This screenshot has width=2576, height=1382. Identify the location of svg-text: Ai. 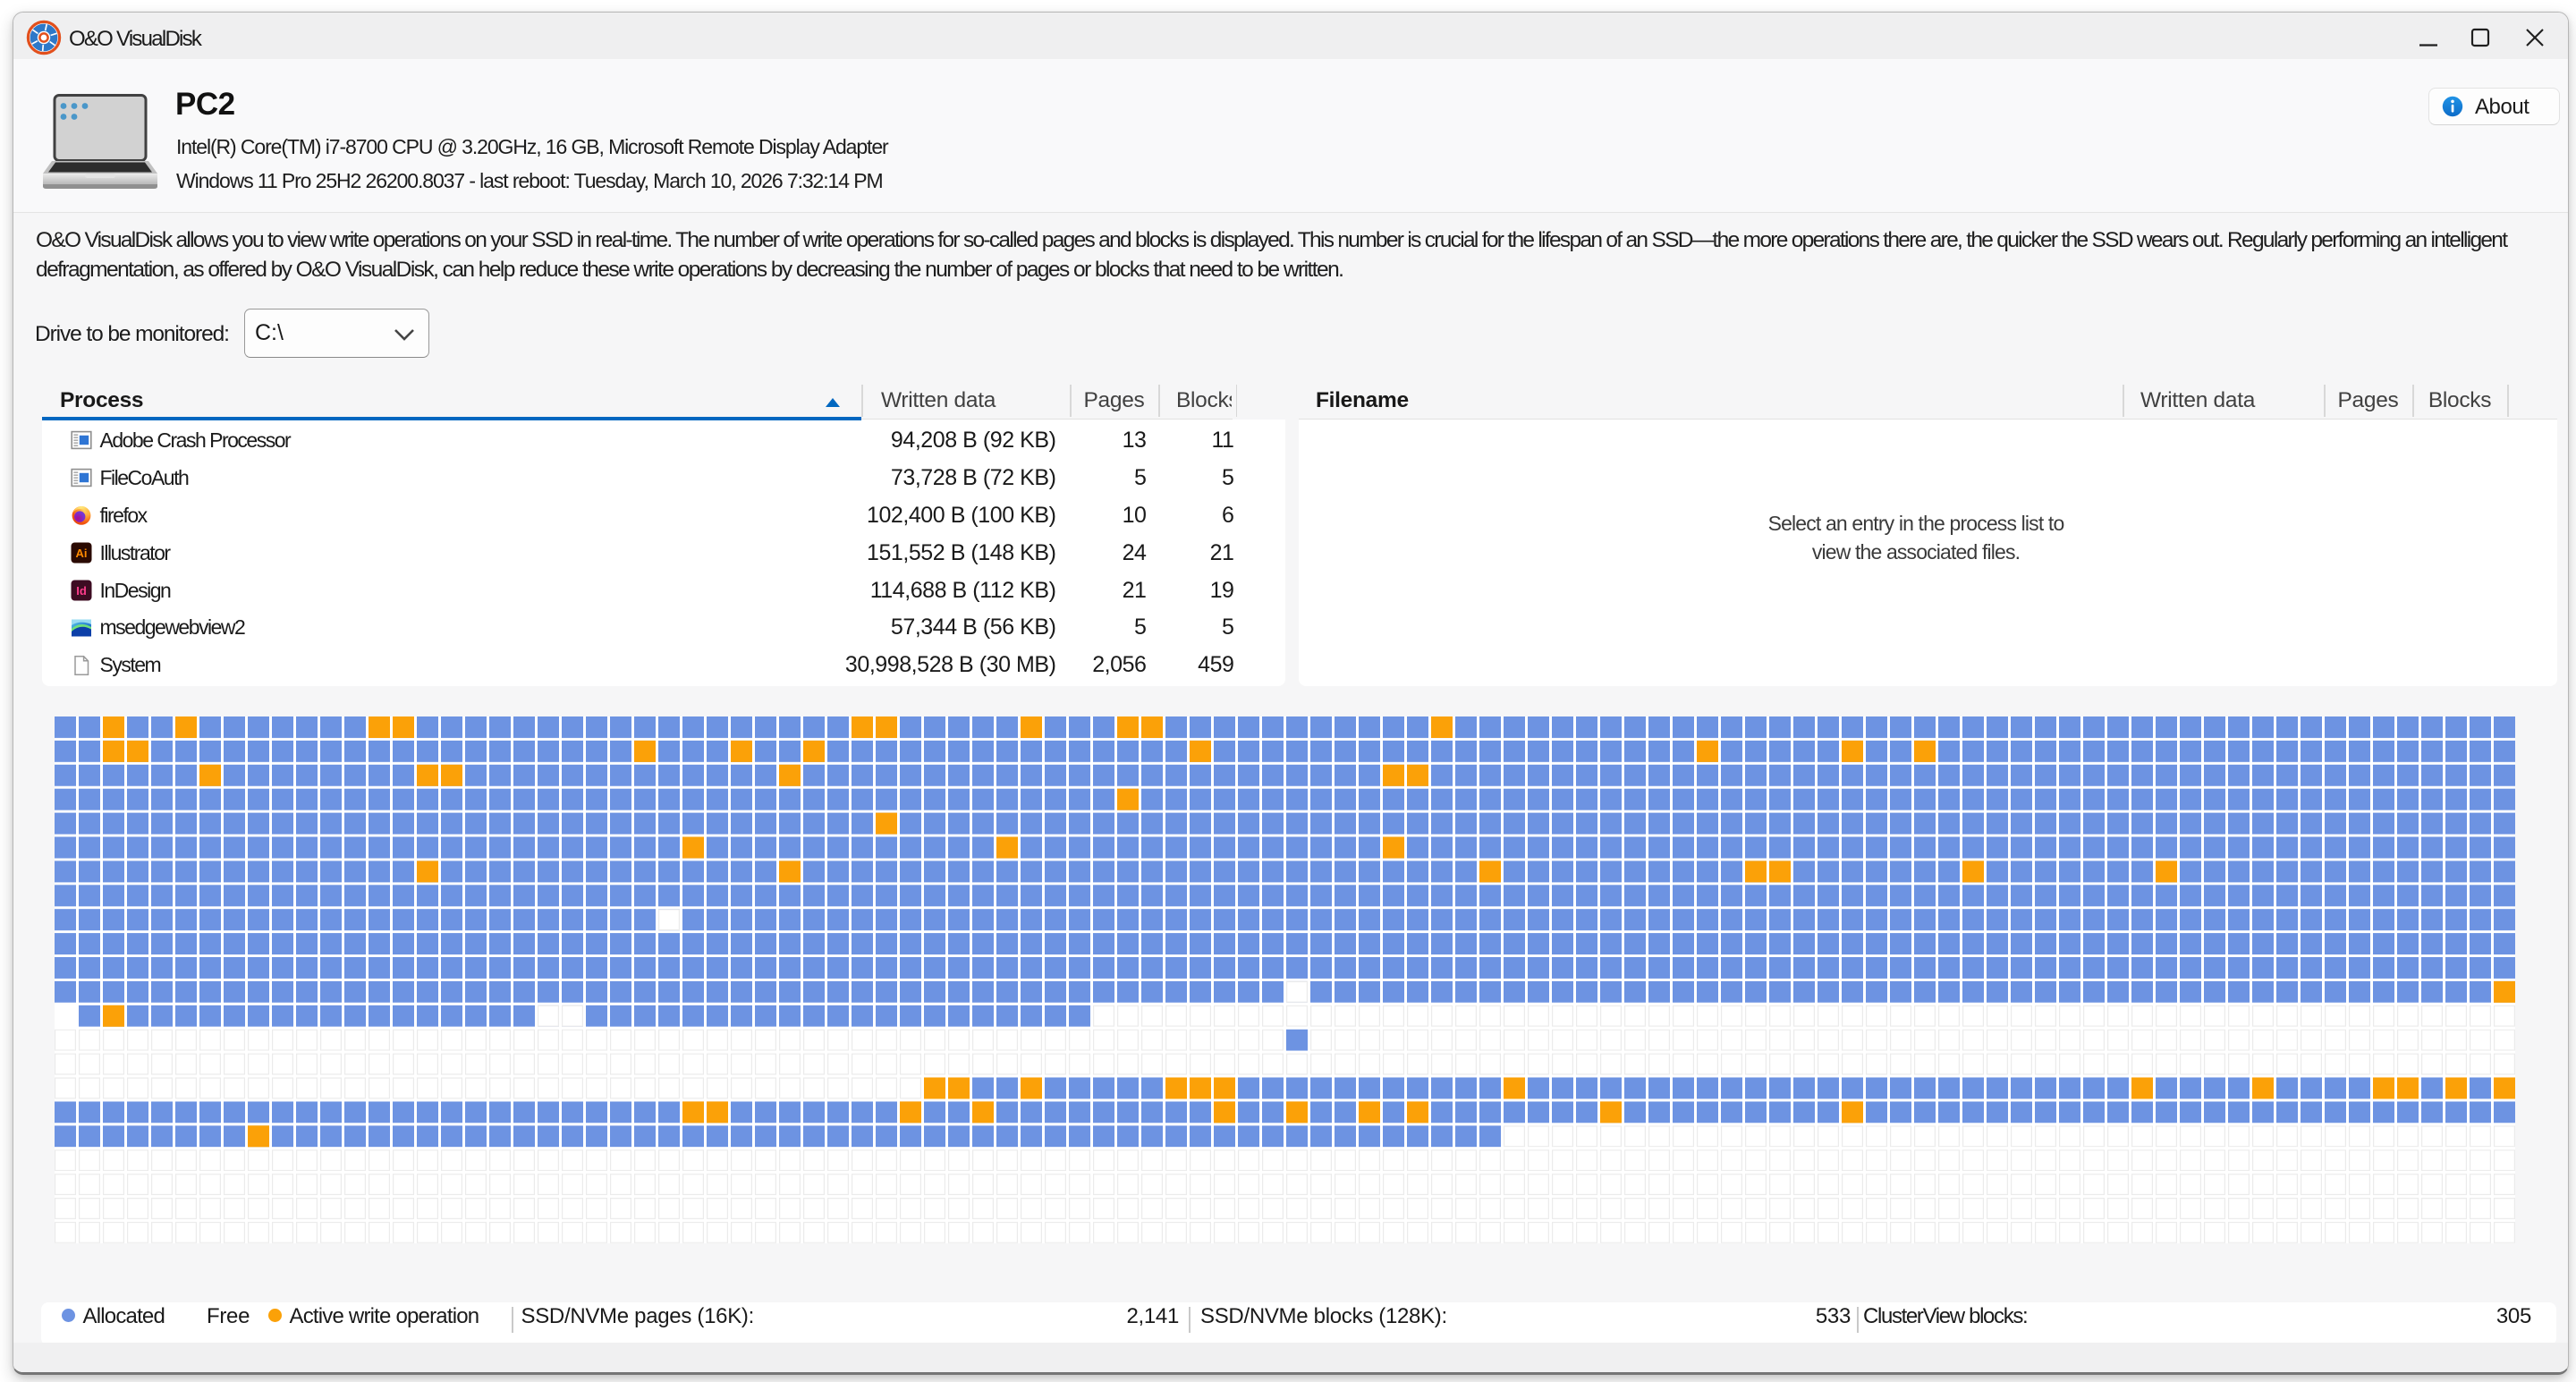
(81, 553).